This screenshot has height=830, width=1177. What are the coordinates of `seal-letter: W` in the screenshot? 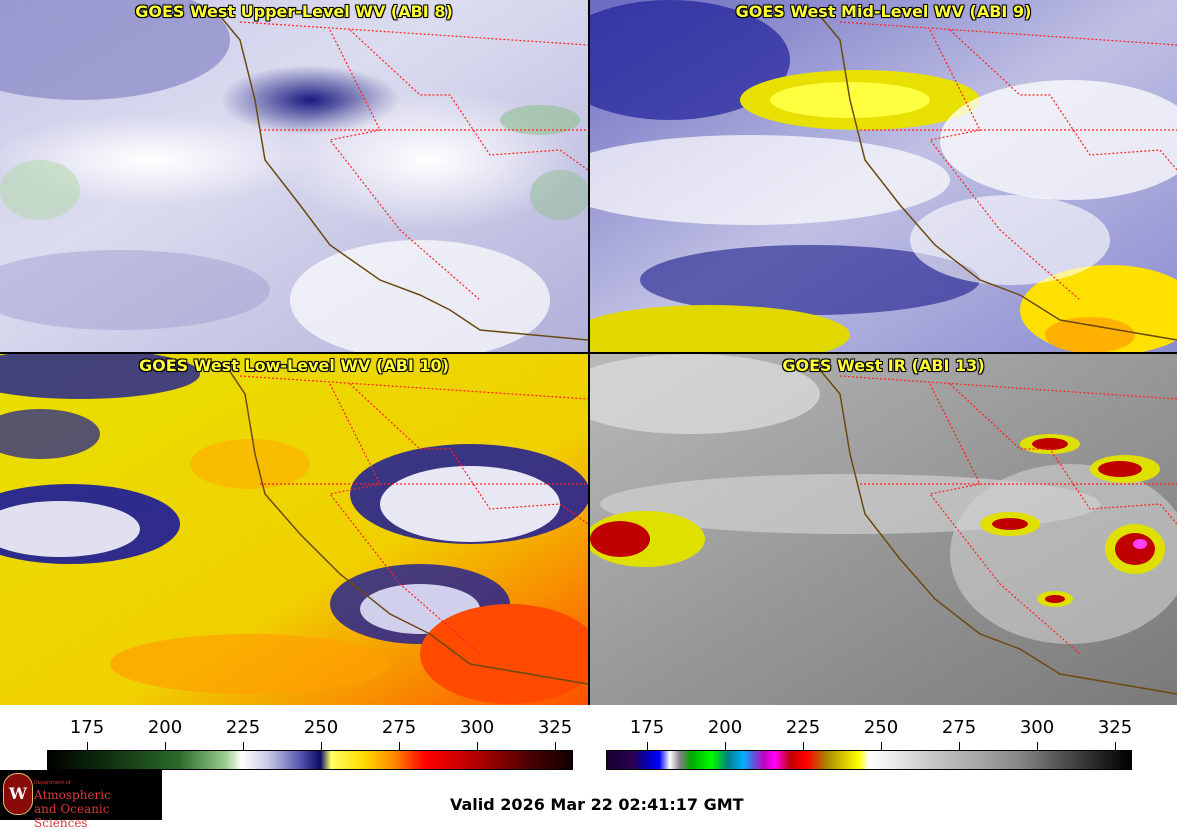 It's located at (18, 793).